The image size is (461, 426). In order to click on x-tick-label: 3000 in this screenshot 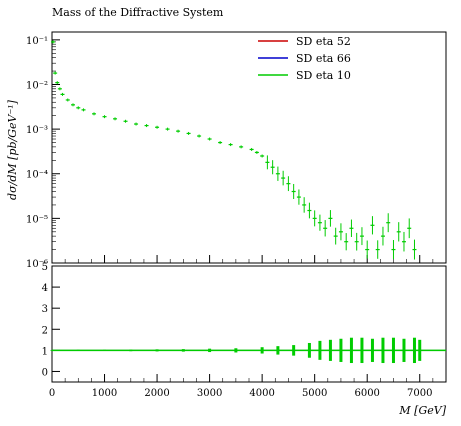, I will do `click(209, 393)`.